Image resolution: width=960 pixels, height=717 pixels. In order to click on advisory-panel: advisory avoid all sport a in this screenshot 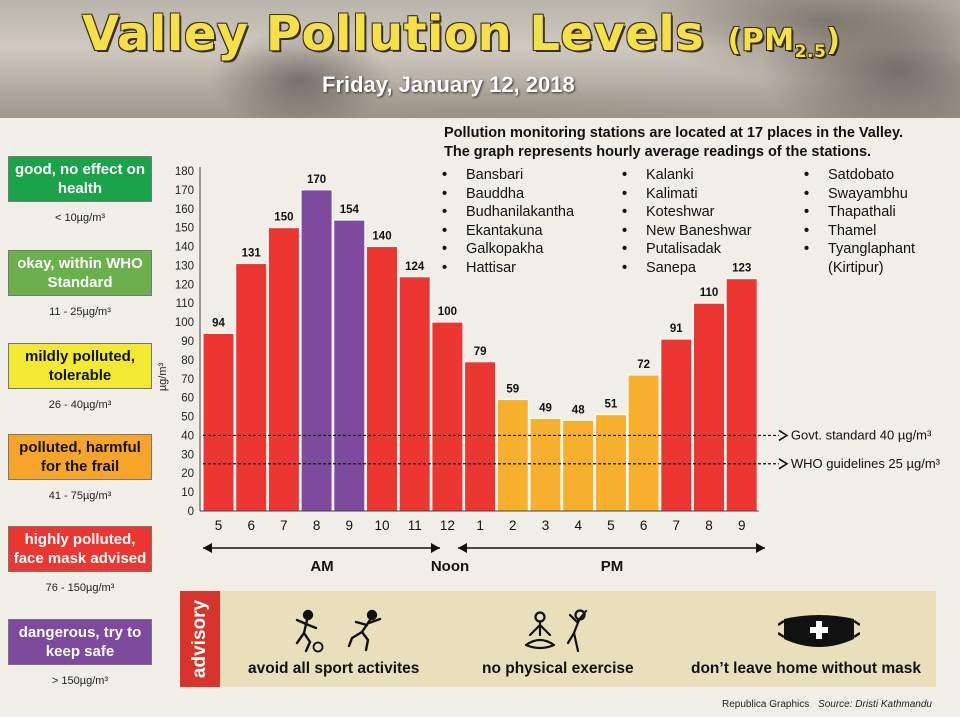, I will do `click(558, 639)`.